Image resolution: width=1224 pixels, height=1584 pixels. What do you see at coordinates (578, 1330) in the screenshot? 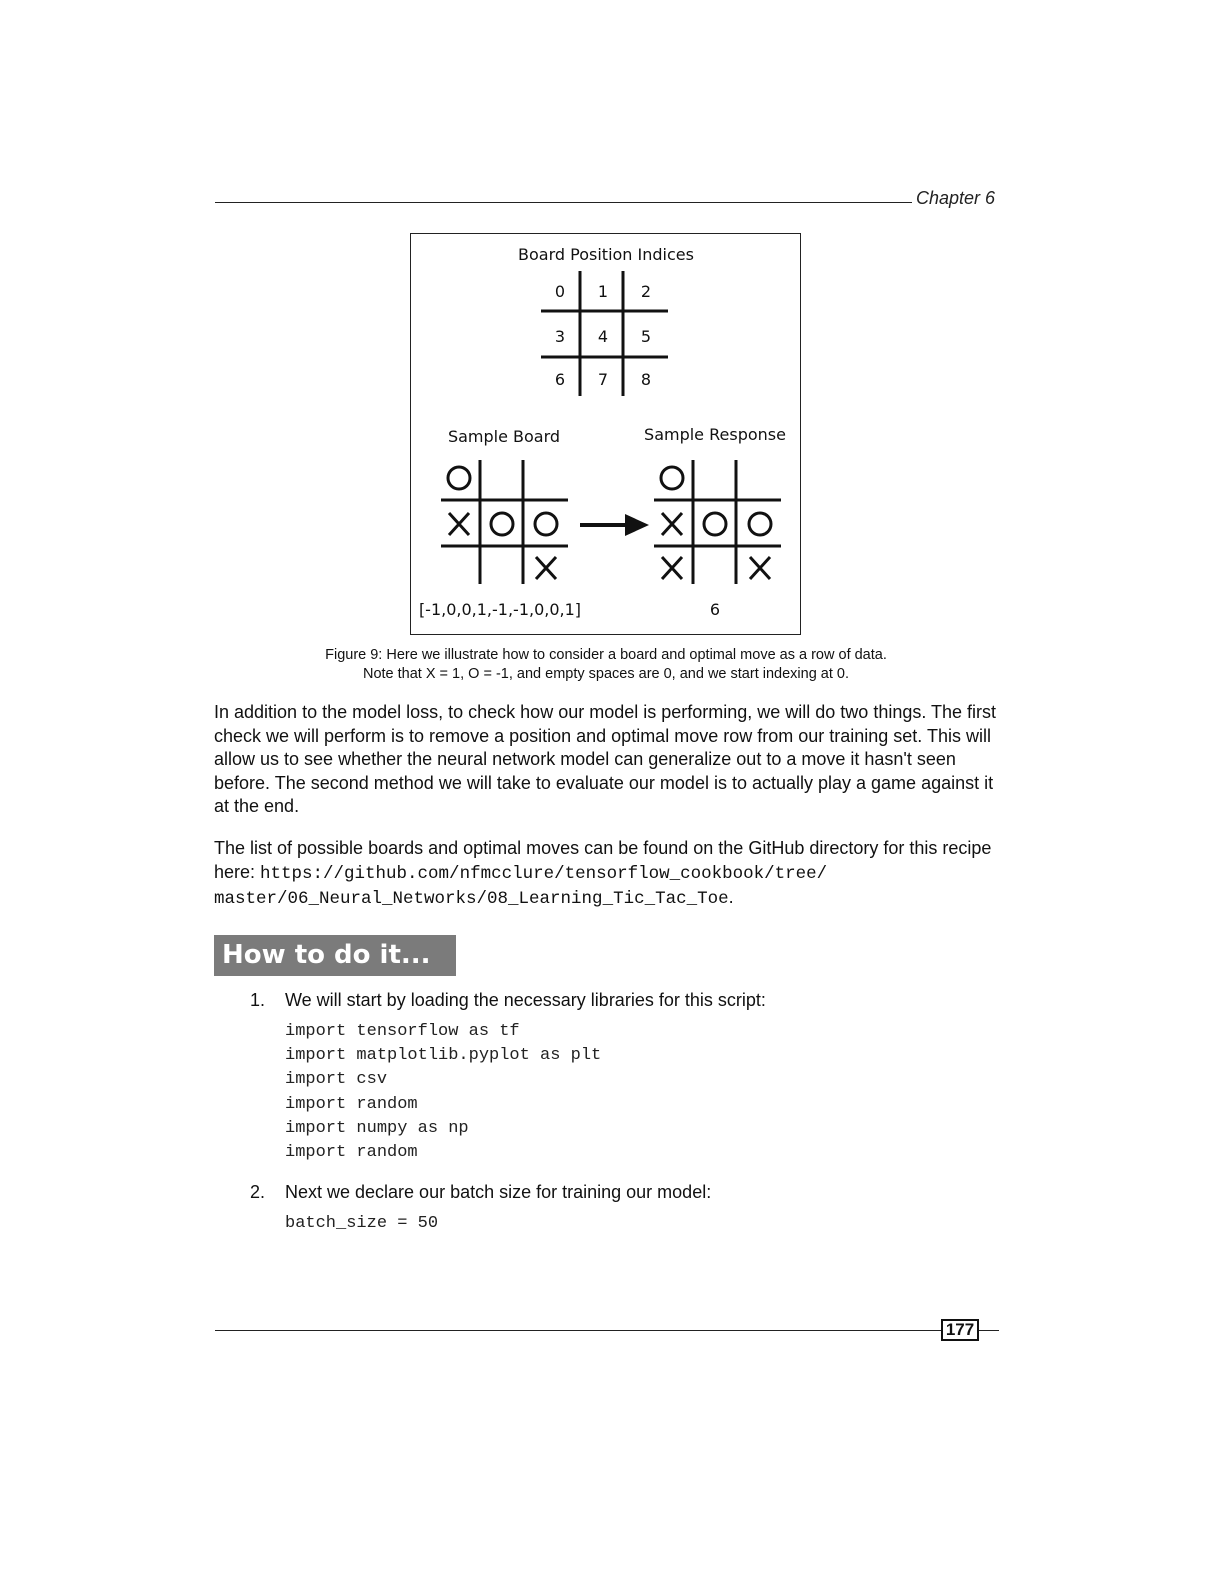
I see `footer-rule-left` at bounding box center [578, 1330].